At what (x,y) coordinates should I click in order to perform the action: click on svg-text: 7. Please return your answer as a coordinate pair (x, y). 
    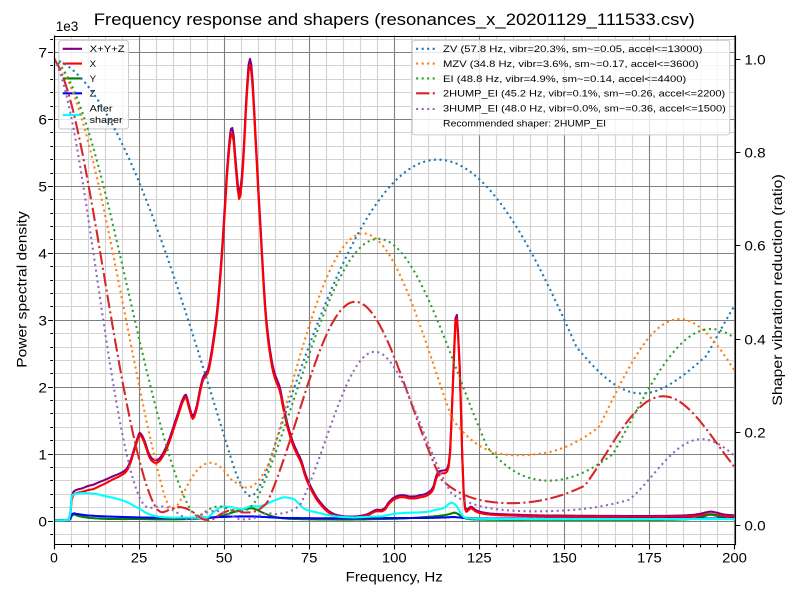
    Looking at the image, I should click on (42, 52).